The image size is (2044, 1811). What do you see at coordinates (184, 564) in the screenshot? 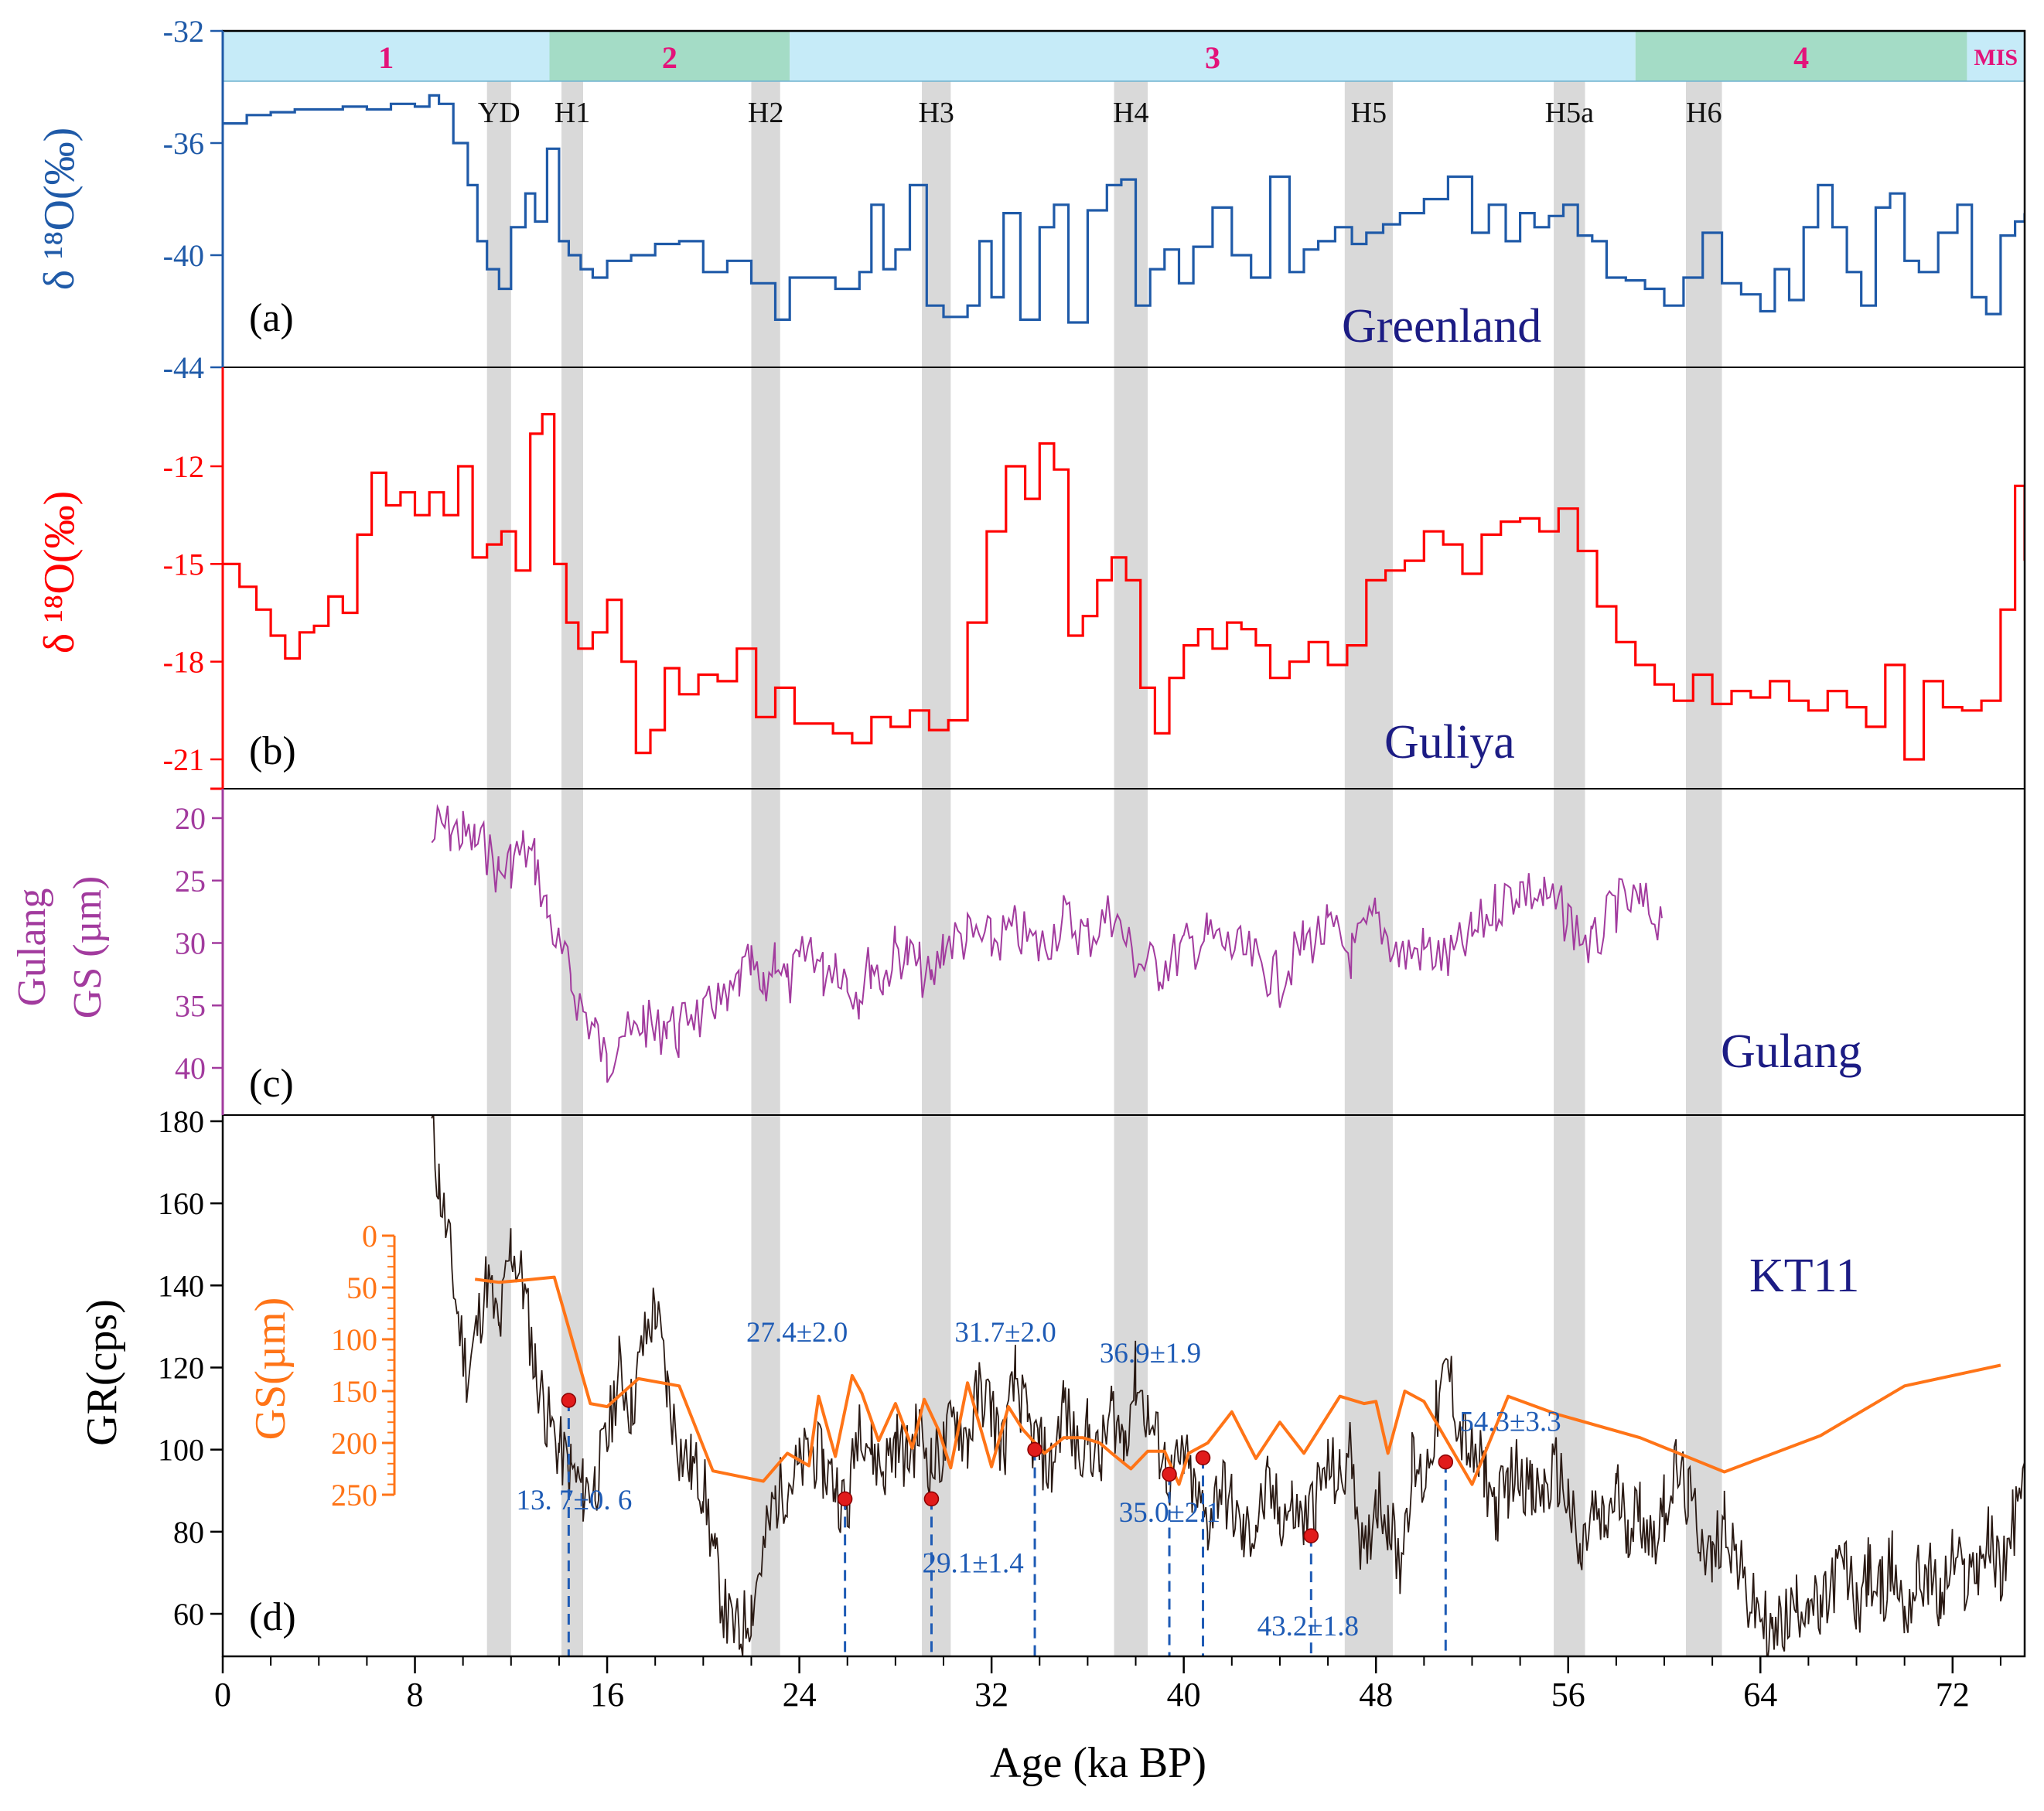
I see `guliya-y-tick-label: -15` at bounding box center [184, 564].